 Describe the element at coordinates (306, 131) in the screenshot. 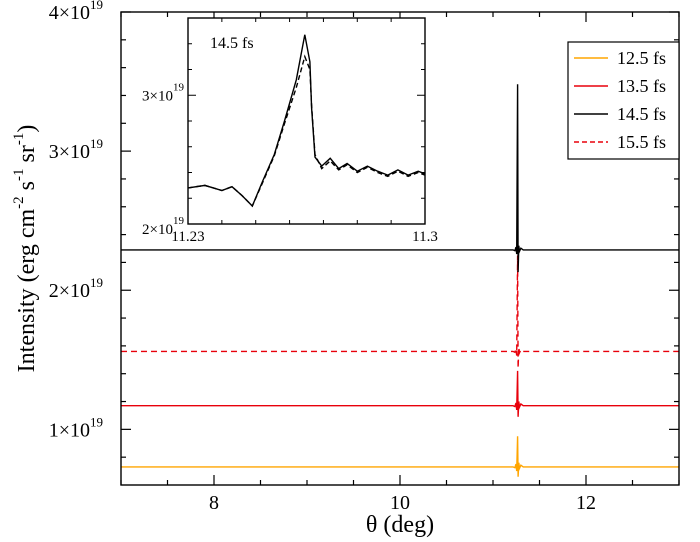

I see `inset-series-line-dashed` at that location.